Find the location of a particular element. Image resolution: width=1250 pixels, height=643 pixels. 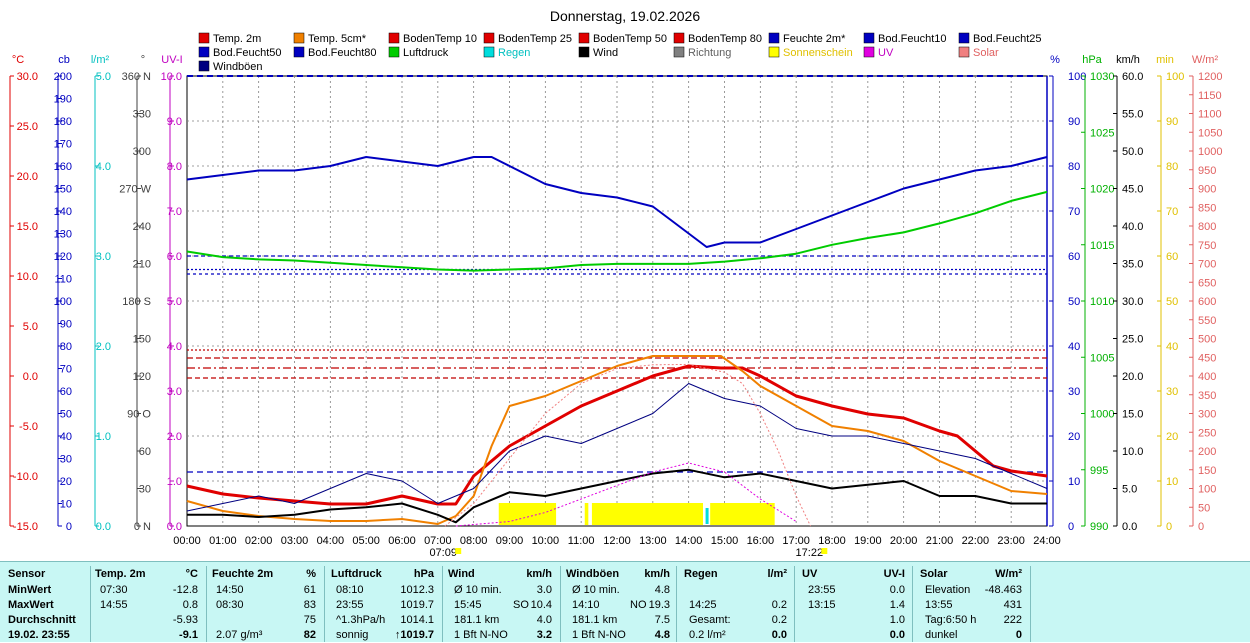

x-tick-label: 13:00 is located at coordinates (653, 541).